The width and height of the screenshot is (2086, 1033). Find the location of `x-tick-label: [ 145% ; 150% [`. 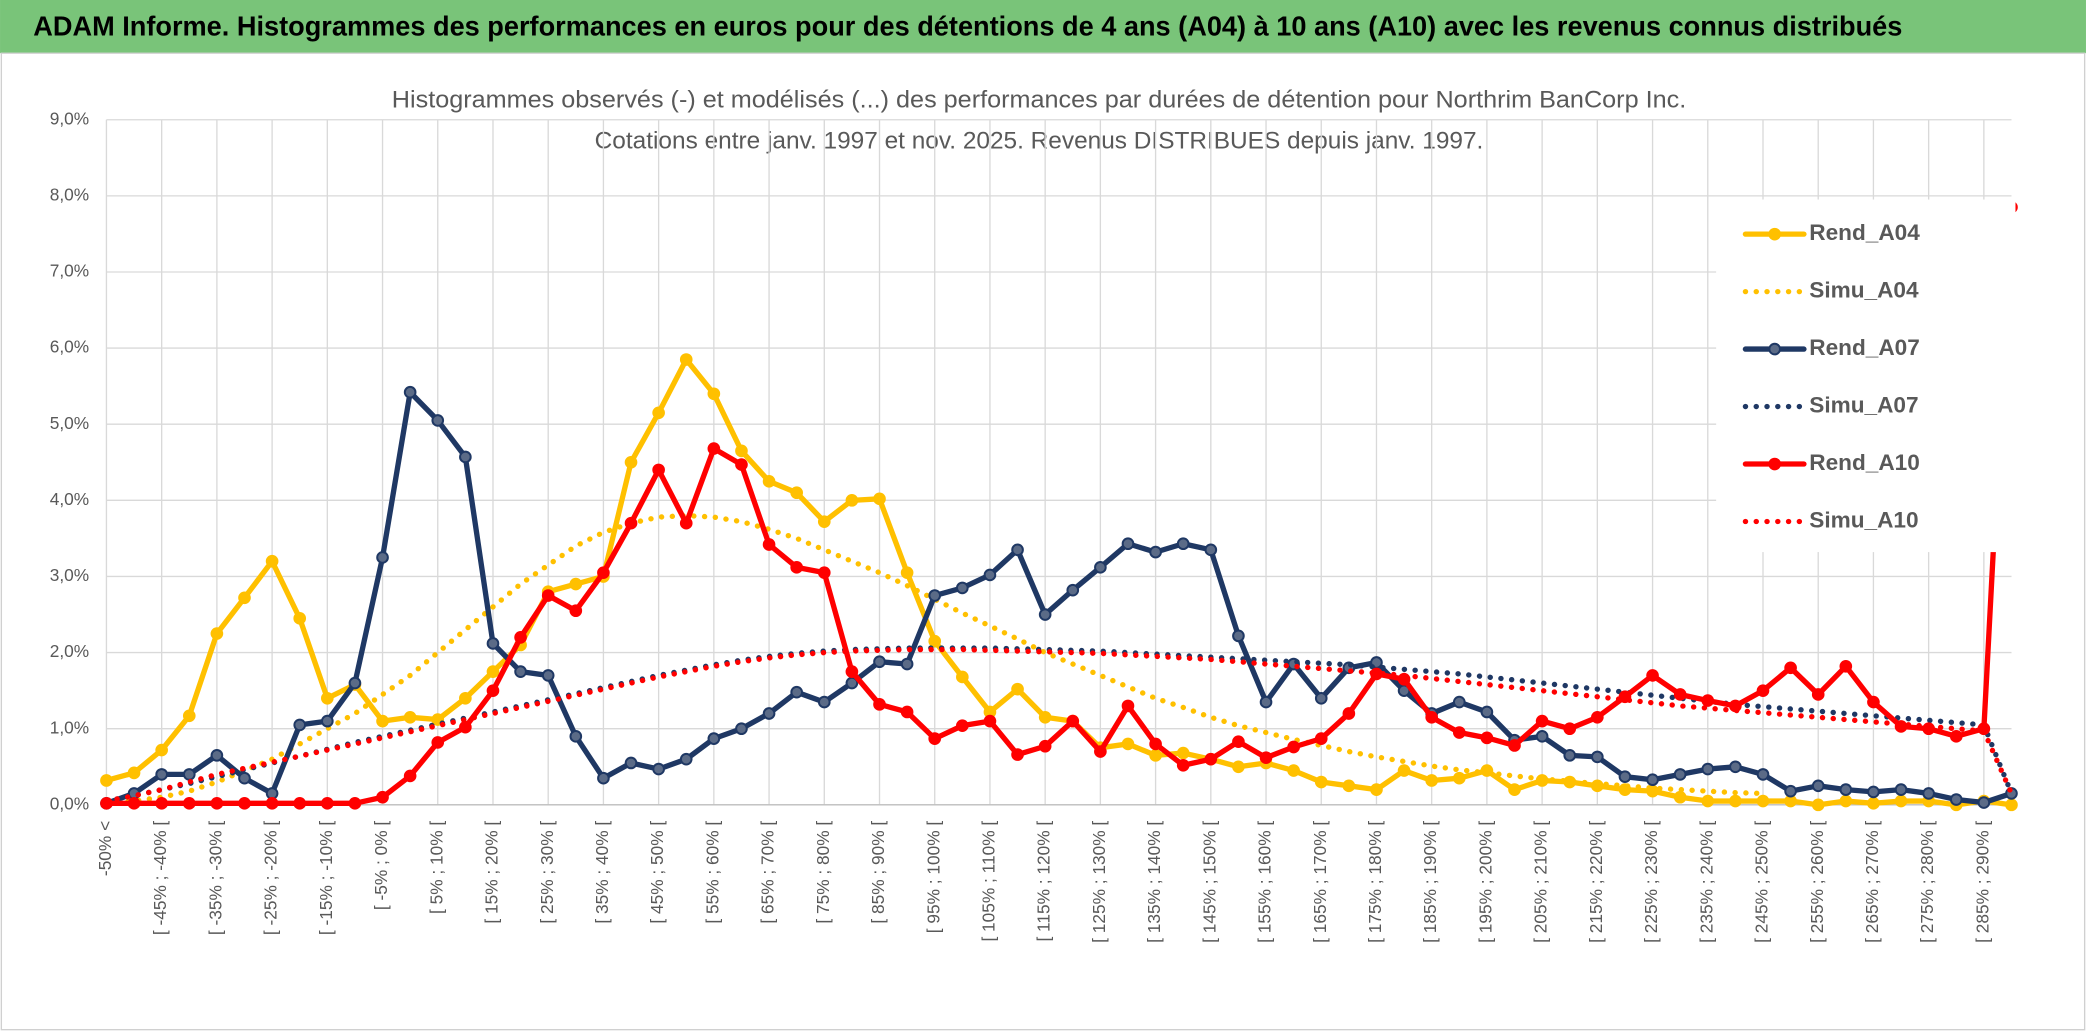

x-tick-label: [ 145% ; 150% [ is located at coordinates (1209, 882).